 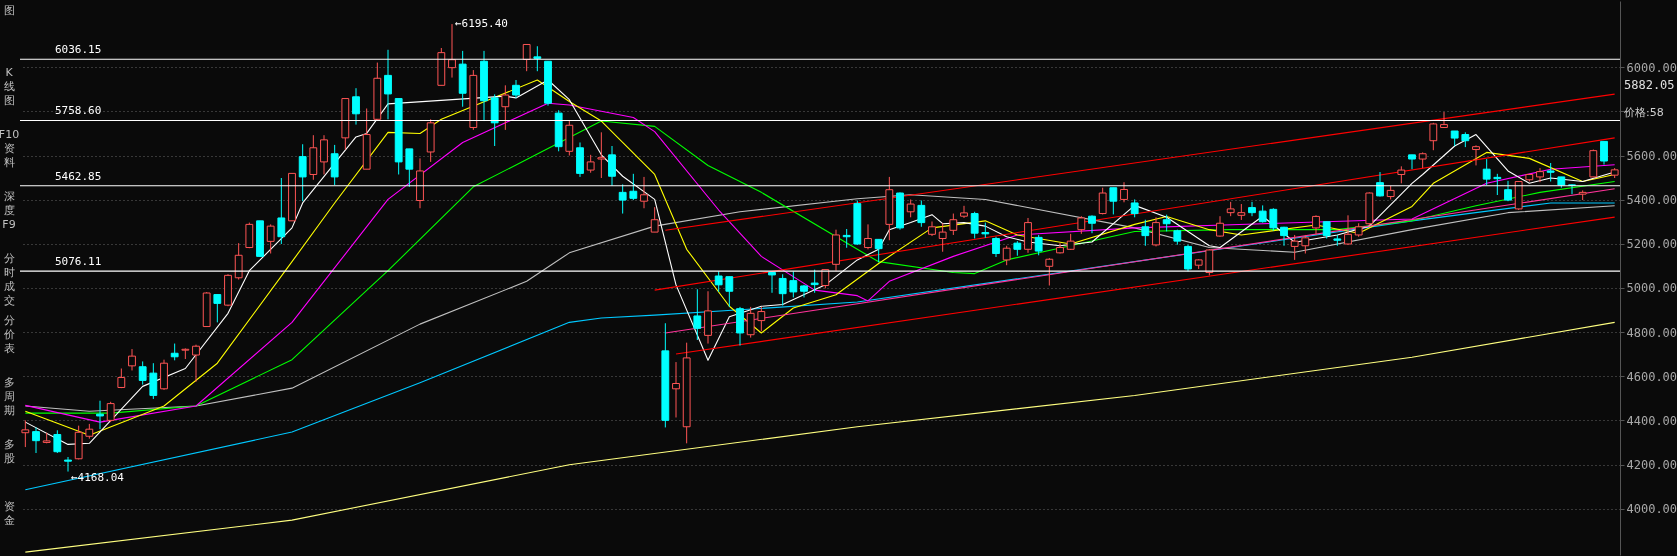 What do you see at coordinates (1651, 332) in the screenshot?
I see `y-tick-label: 4800.00` at bounding box center [1651, 332].